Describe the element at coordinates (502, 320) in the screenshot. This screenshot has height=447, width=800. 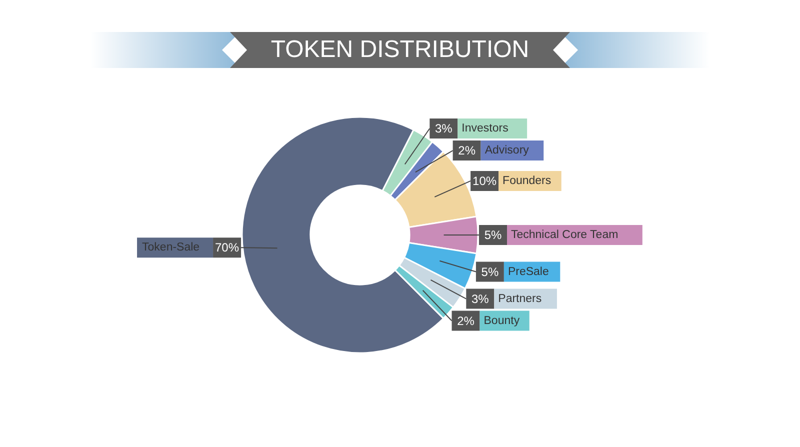
I see `slice-label: Bounty` at that location.